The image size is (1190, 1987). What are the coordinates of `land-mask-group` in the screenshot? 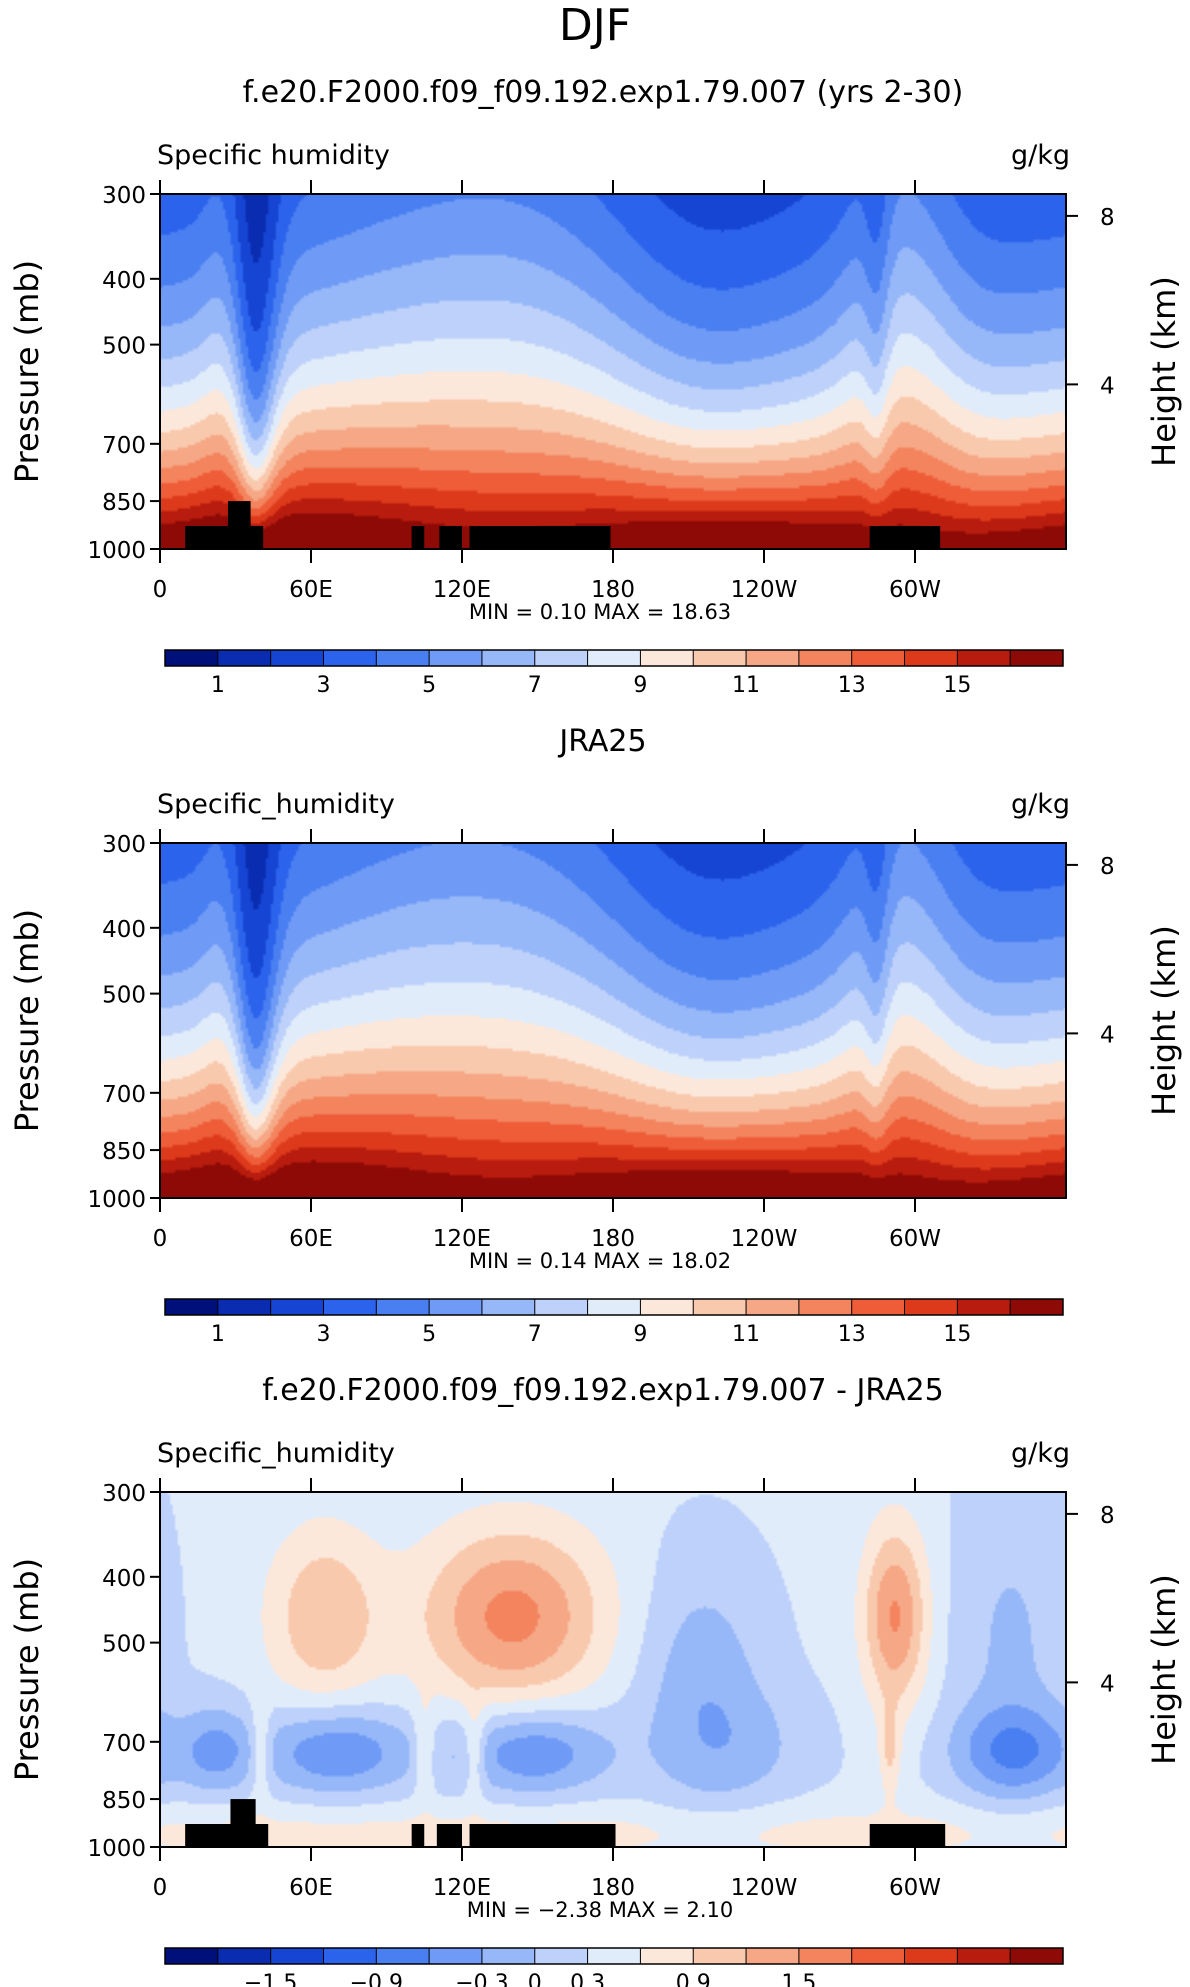 It's located at (565, 1823).